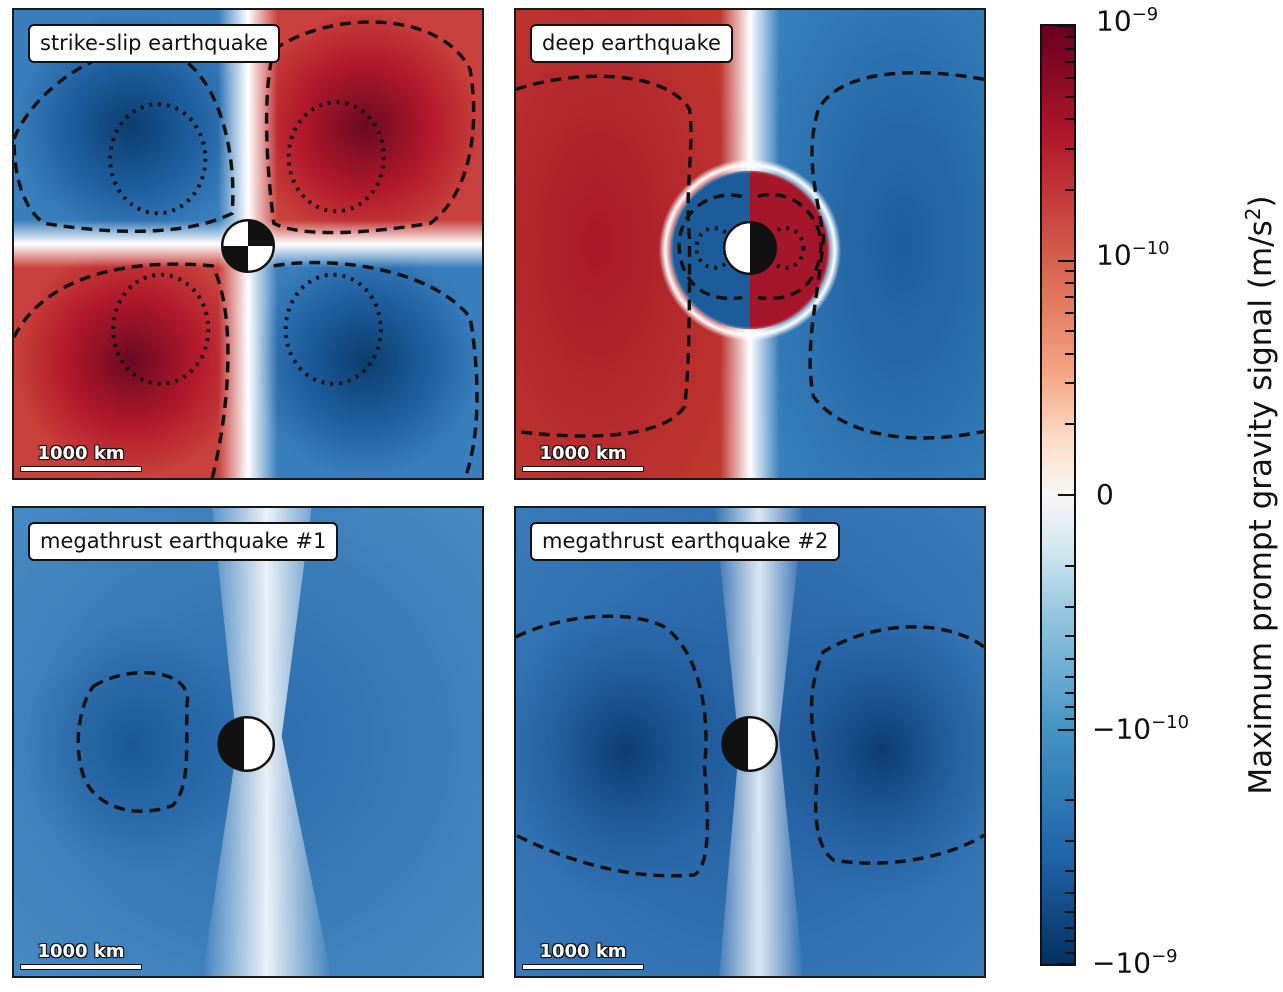 The image size is (1283, 992). I want to click on lobe-top-right, so click(365, 127).